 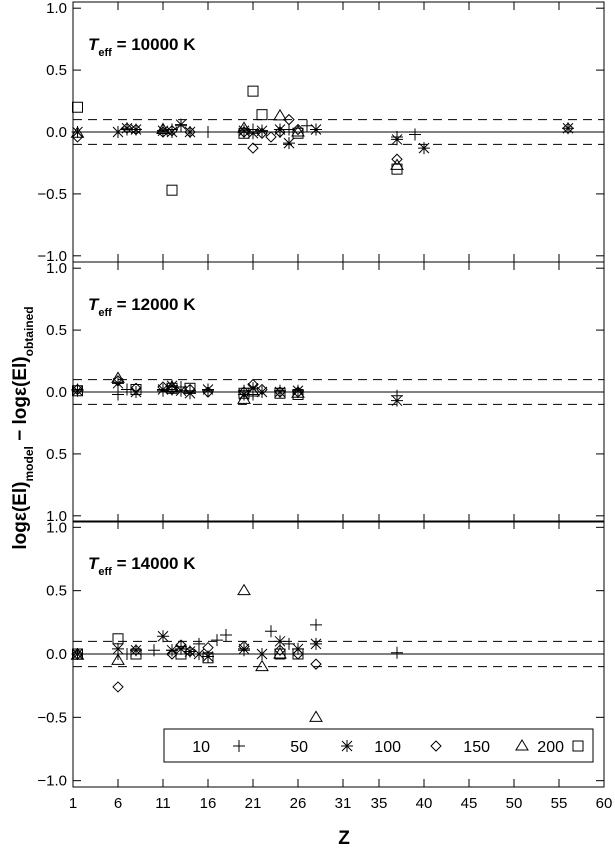 I want to click on legend-marker-asterisk, so click(x=347, y=746).